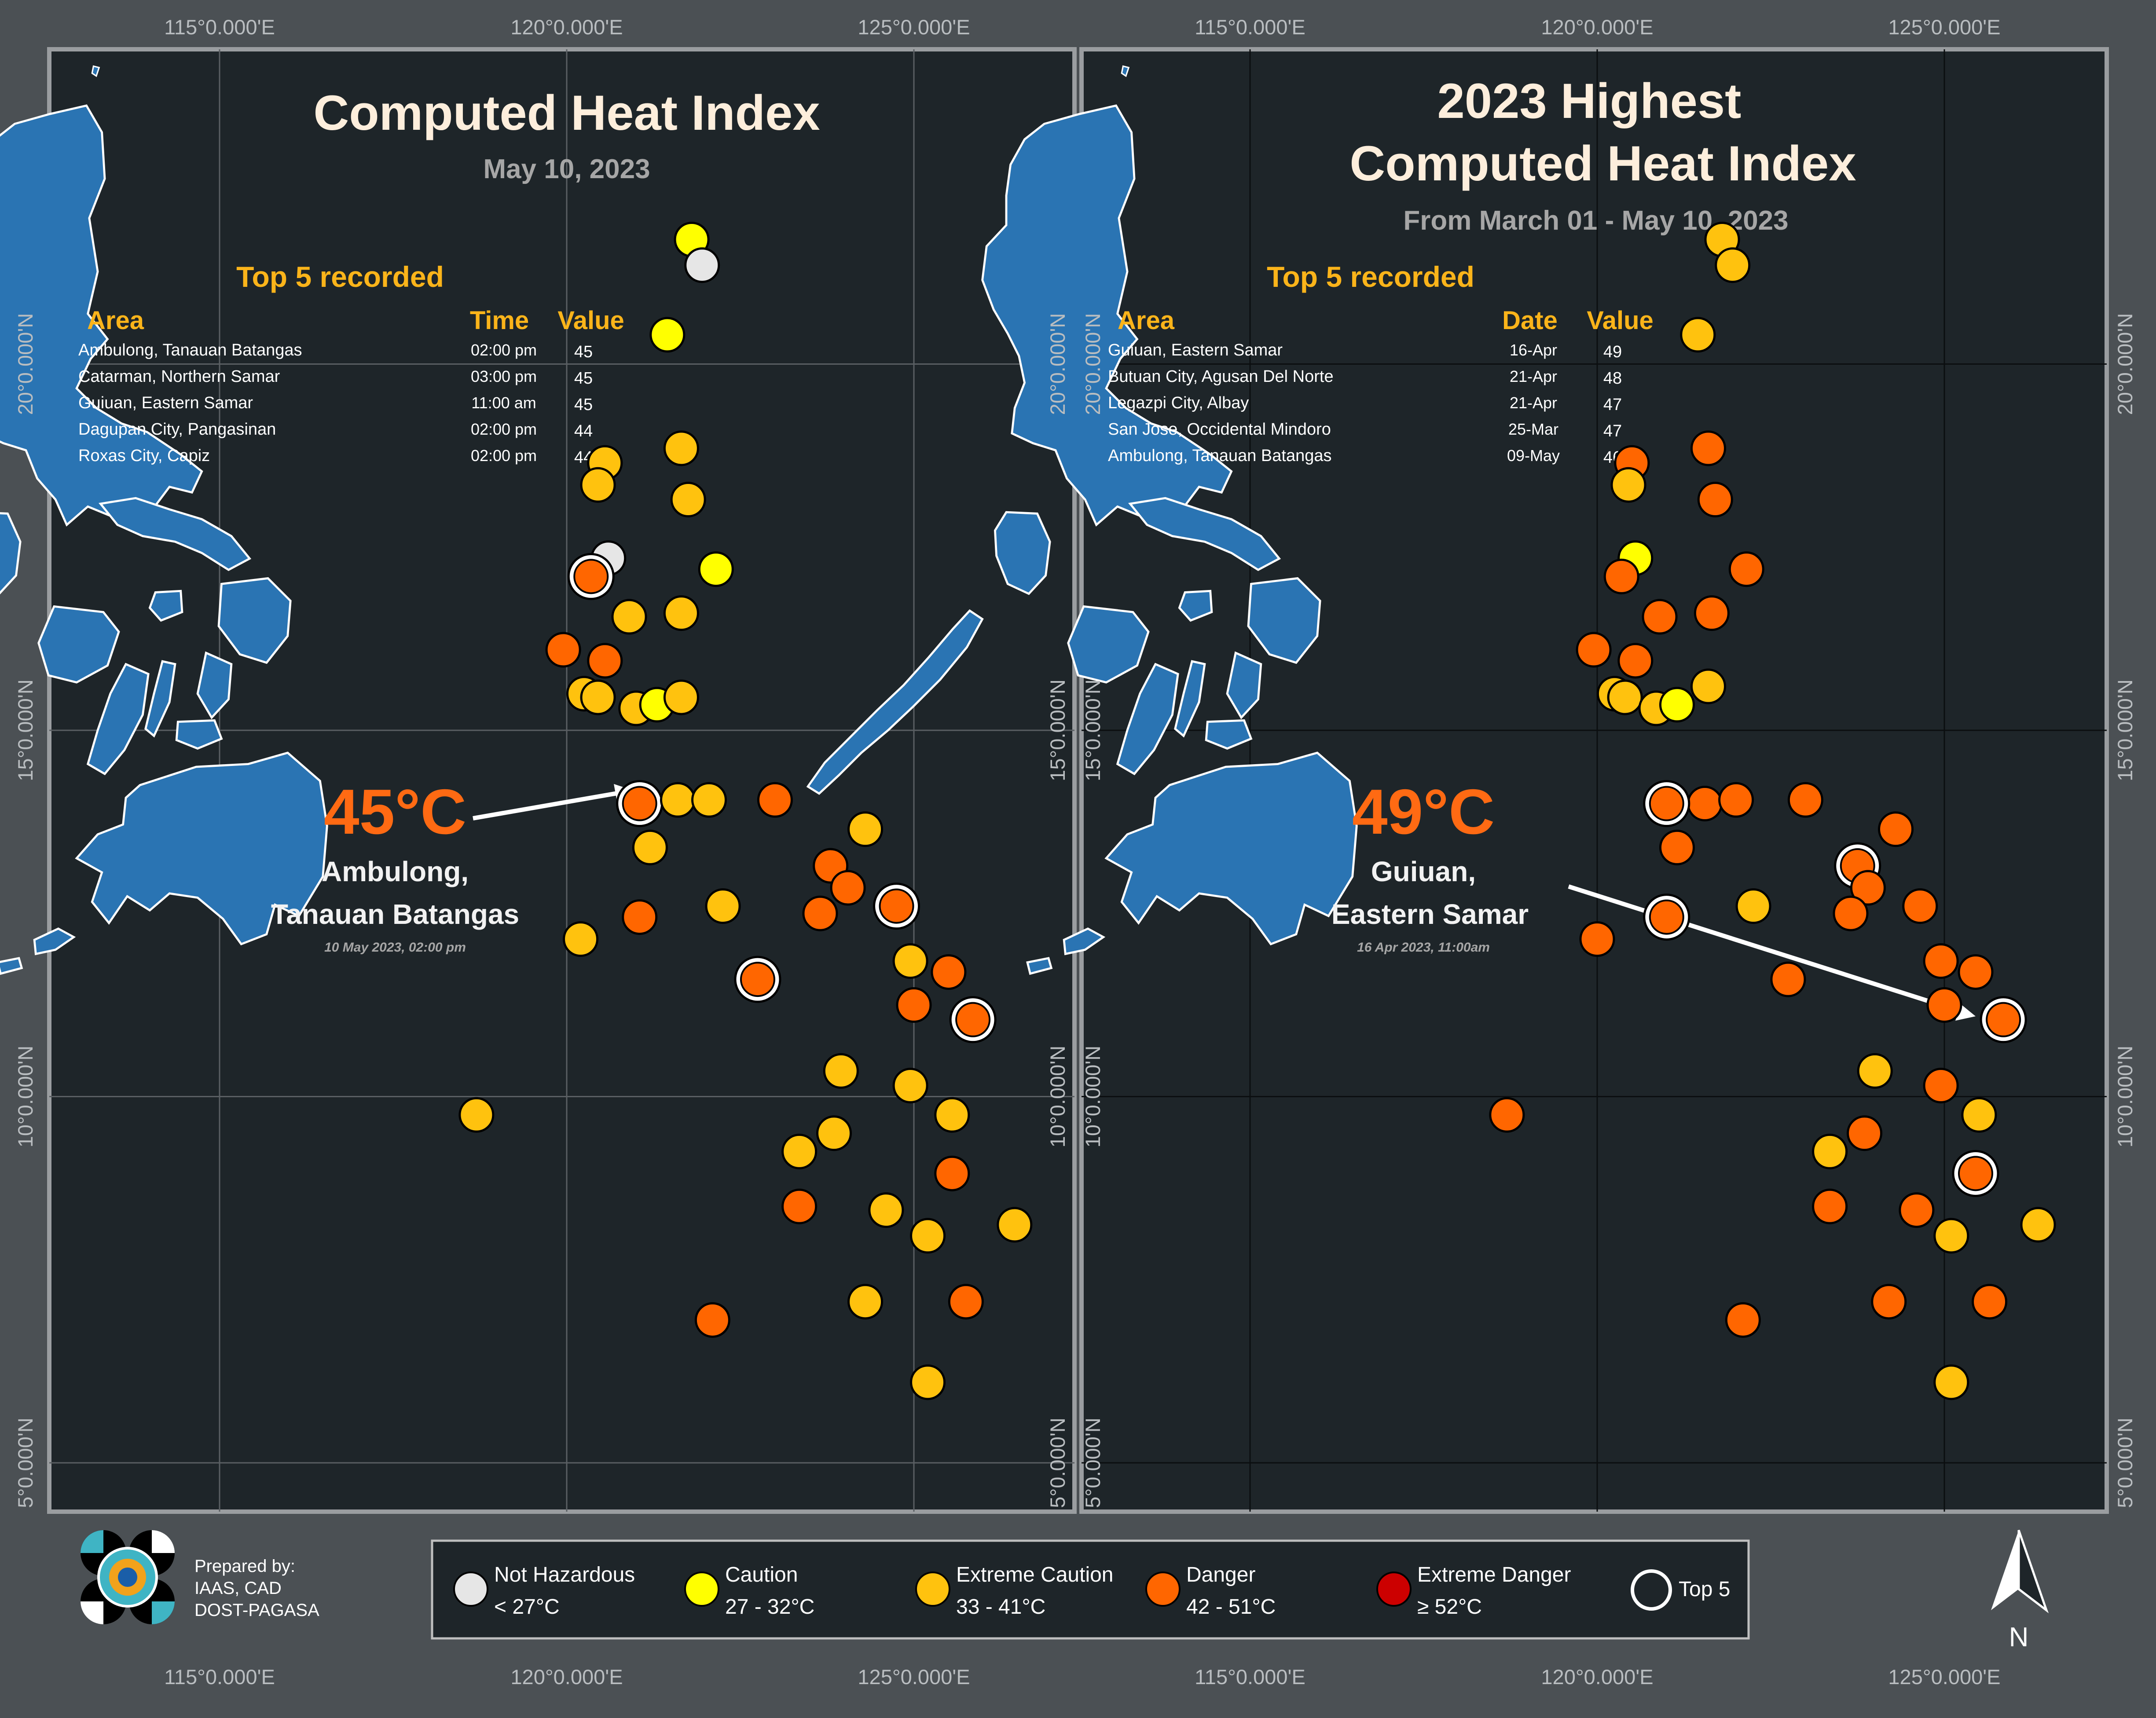 This screenshot has width=2156, height=1718. What do you see at coordinates (1534, 376) in the screenshot?
I see `table-cell-time: 21-Apr` at bounding box center [1534, 376].